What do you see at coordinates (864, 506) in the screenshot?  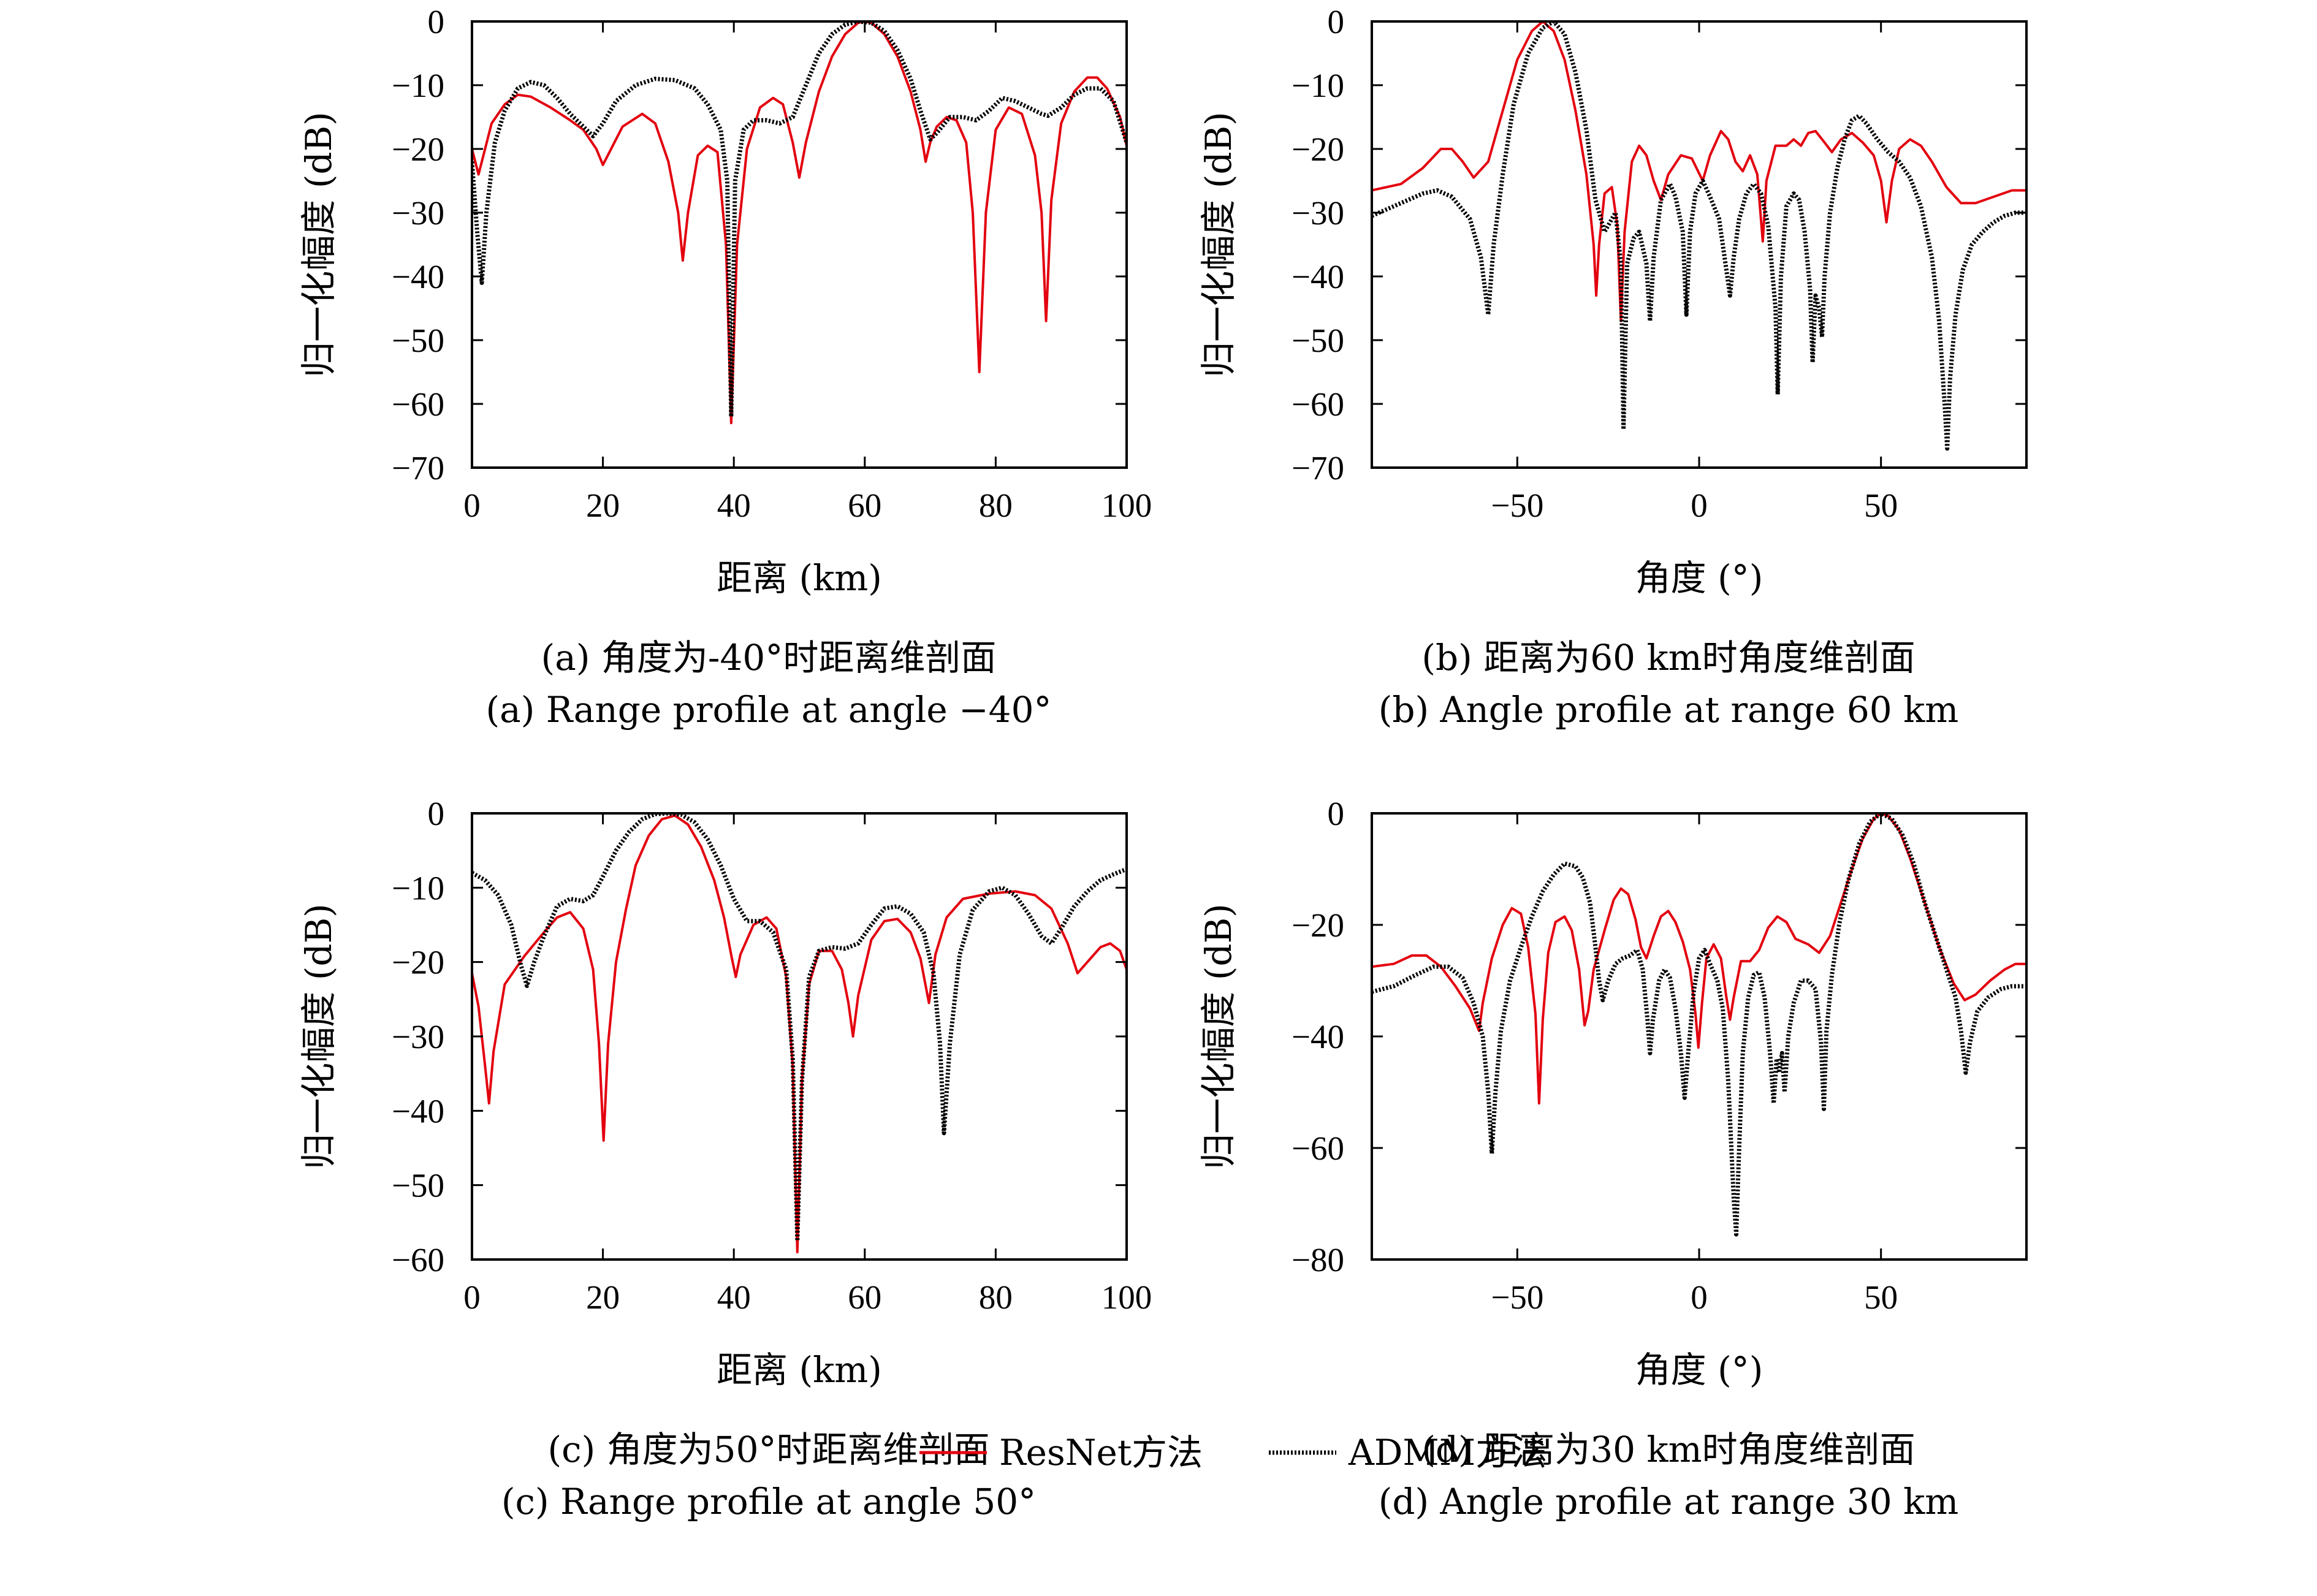 I see `panel-a-x-tick-label: 60` at bounding box center [864, 506].